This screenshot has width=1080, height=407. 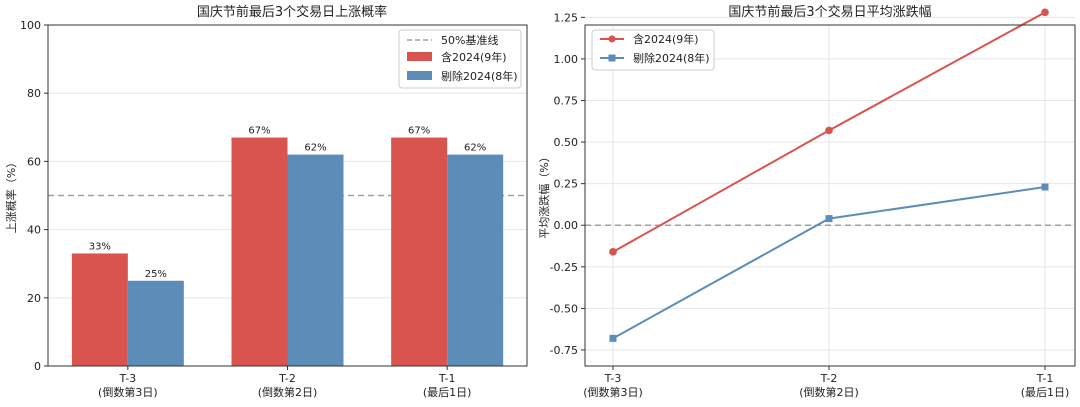 What do you see at coordinates (292, 12) in the screenshot?
I see `bar-chart-title: 国庆节前最后3个交易日上涨概率` at bounding box center [292, 12].